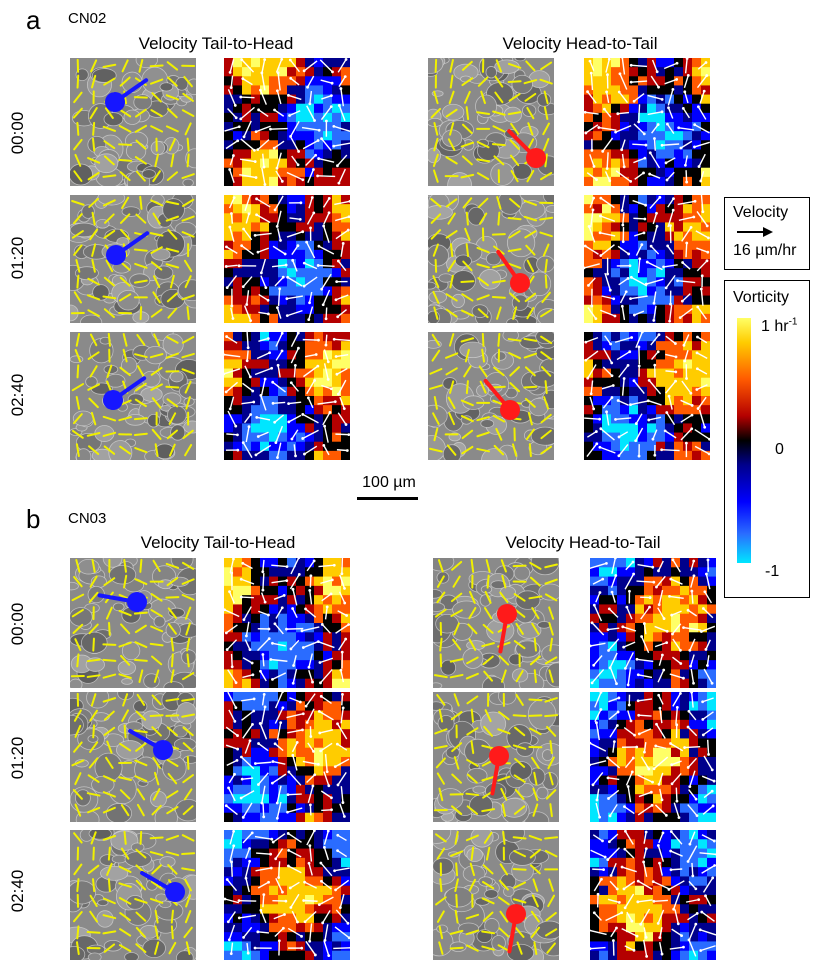 The width and height of the screenshot is (831, 978). I want to click on velocity-arrow-icon, so click(755, 232).